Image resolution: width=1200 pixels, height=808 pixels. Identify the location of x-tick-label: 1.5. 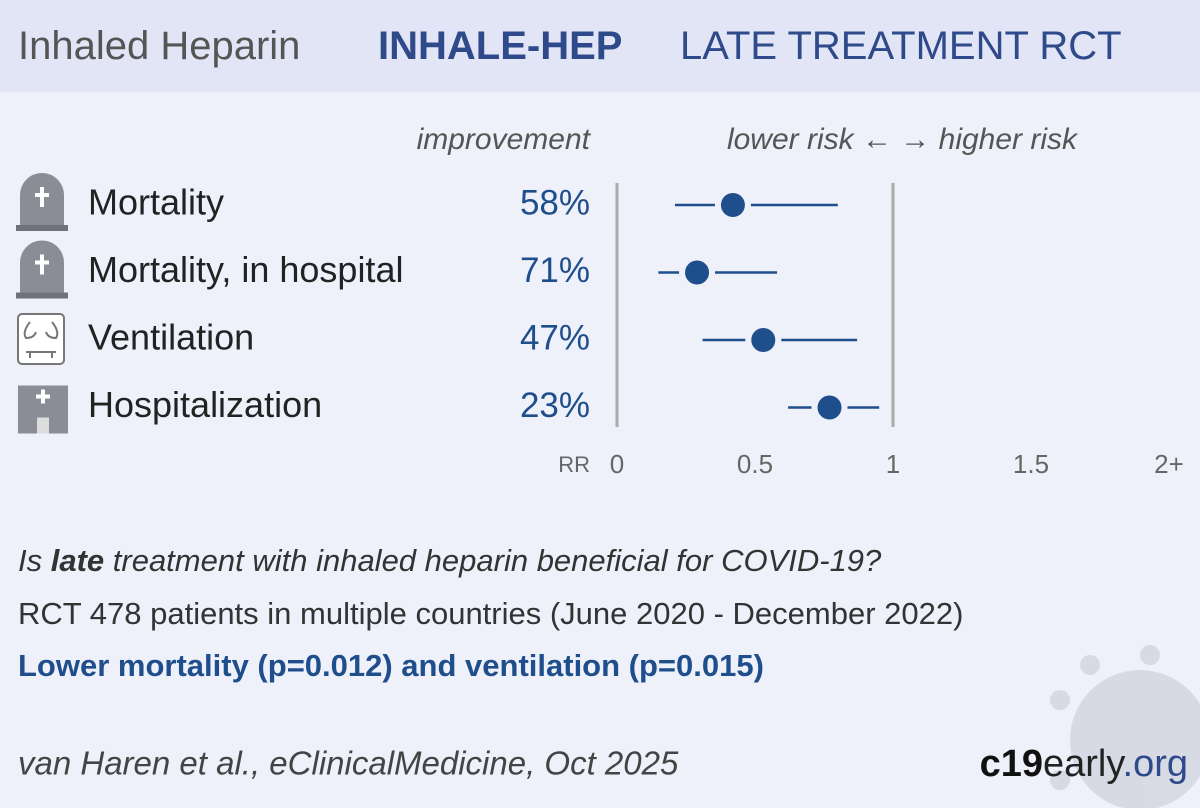
(1031, 464).